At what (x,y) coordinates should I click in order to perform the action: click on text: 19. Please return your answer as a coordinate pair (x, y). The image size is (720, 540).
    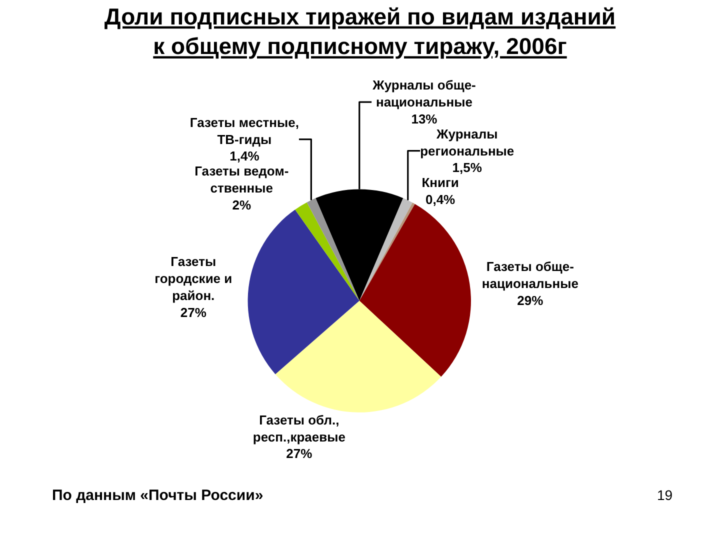
    Looking at the image, I should click on (665, 495).